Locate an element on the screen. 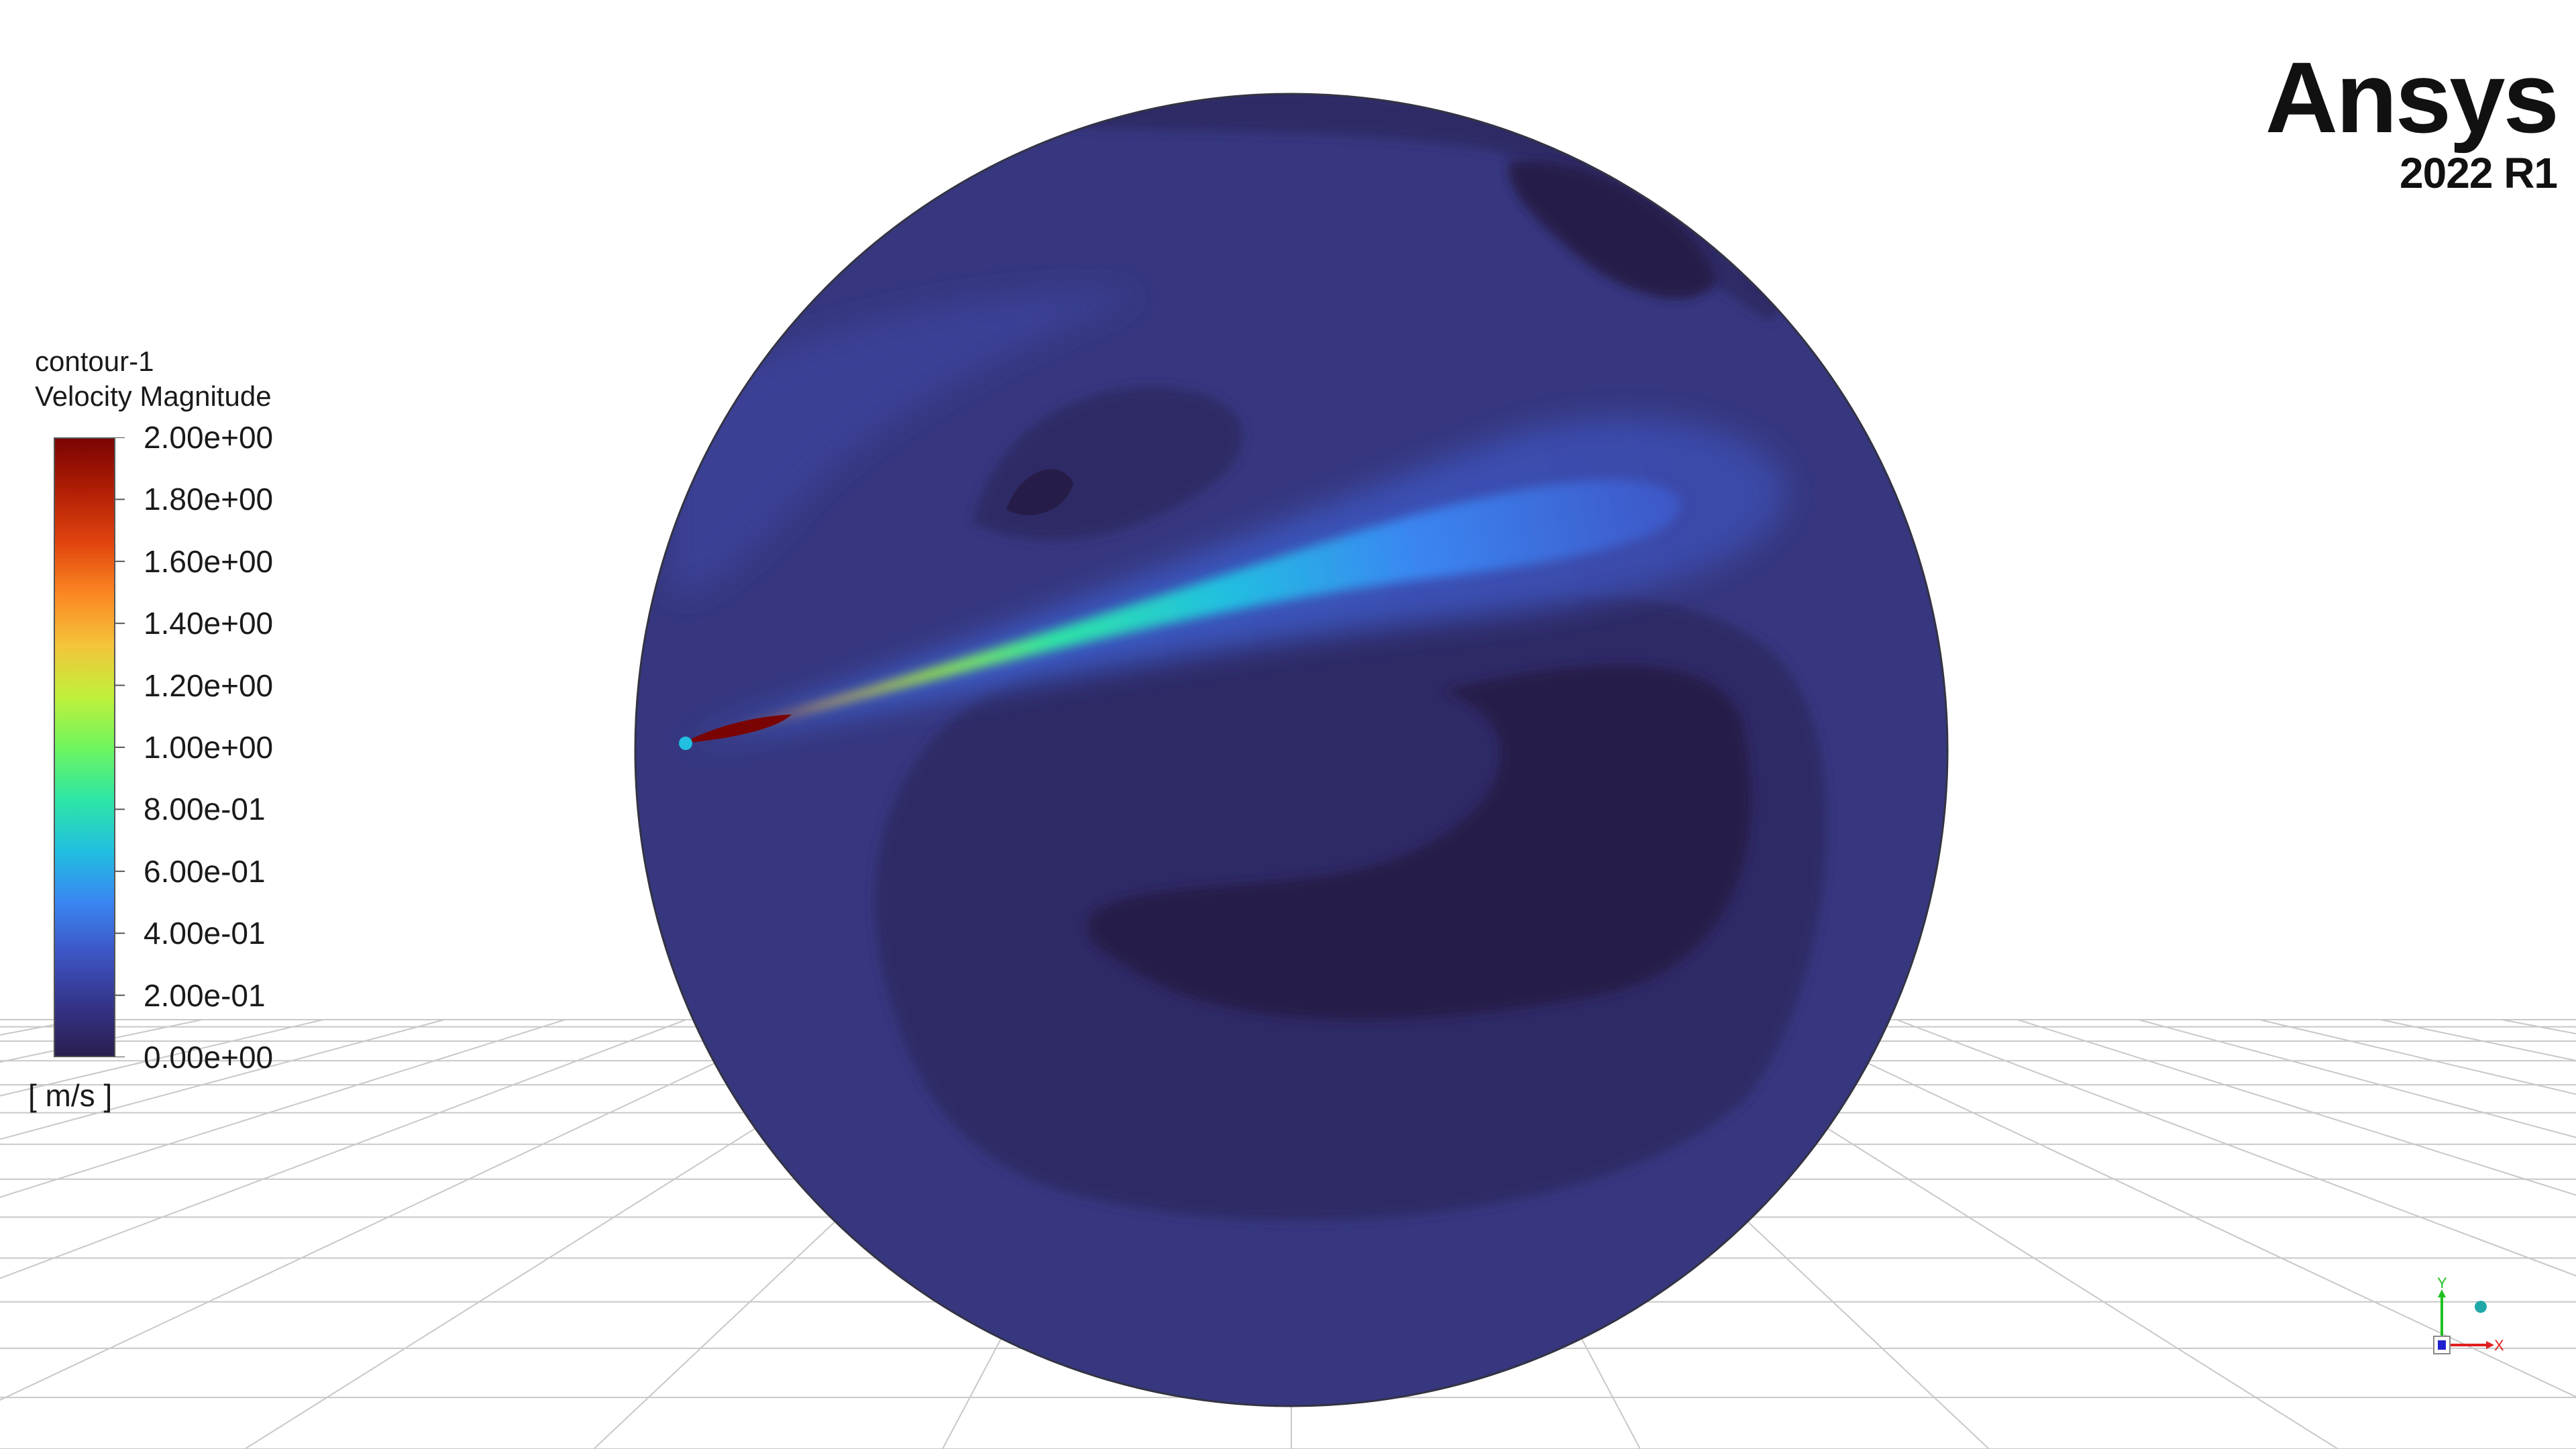  colorbar-tick-label: 4.00e-01 is located at coordinates (205, 933).